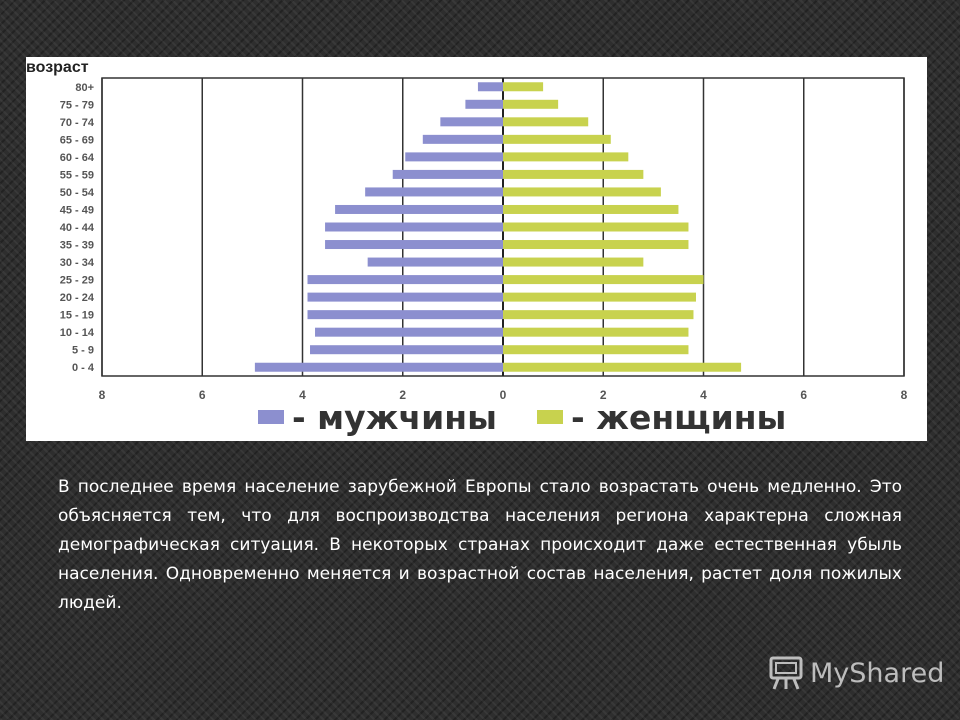 The width and height of the screenshot is (960, 720). Describe the element at coordinates (77, 228) in the screenshot. I see `category-label: 40 - 44` at that location.